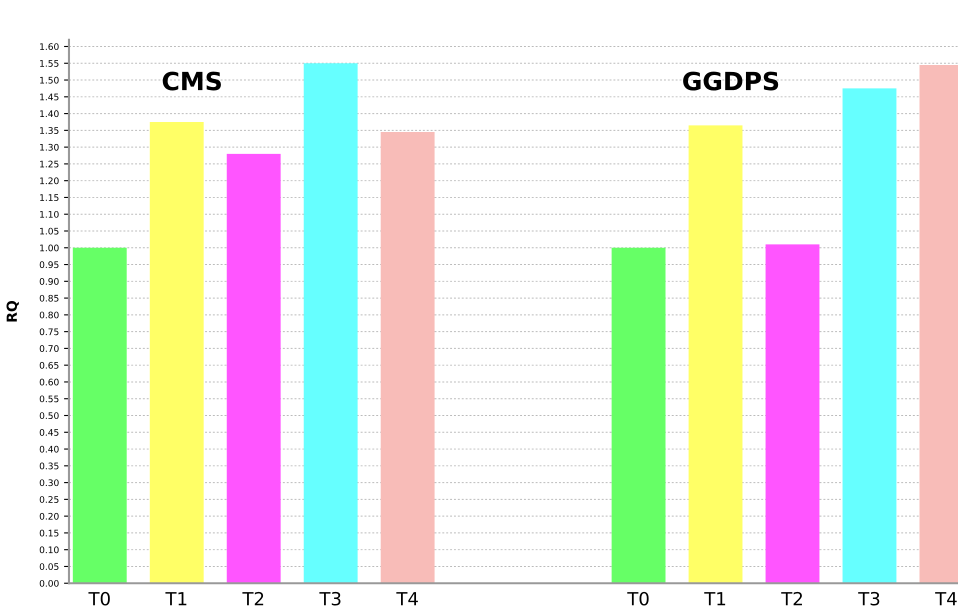  What do you see at coordinates (49, 80) in the screenshot?
I see `y-tick-label: 1.50` at bounding box center [49, 80].